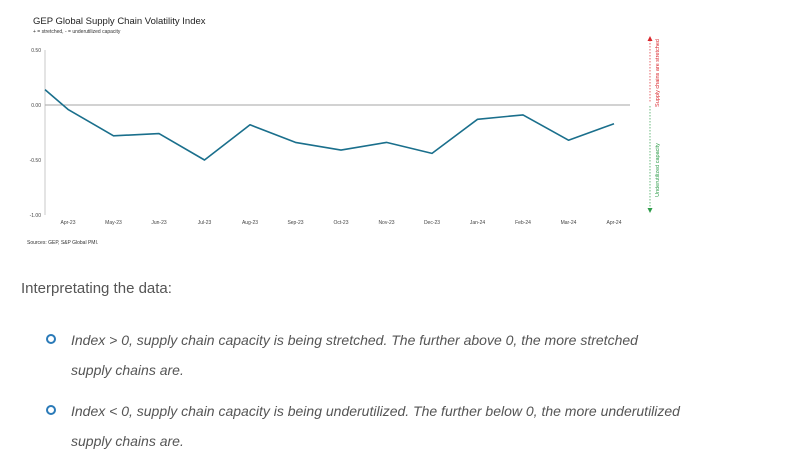  Describe the element at coordinates (113, 223) in the screenshot. I see `x-tick-label: May-23` at that location.